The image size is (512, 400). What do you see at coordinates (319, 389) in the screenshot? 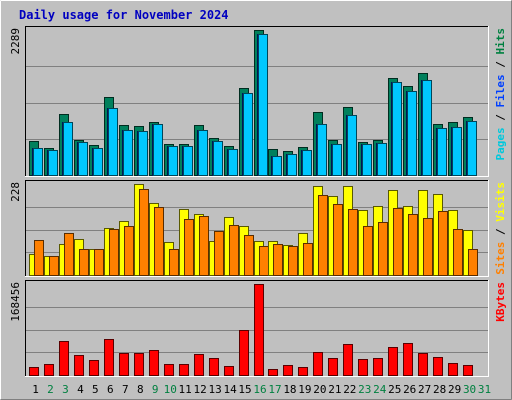
I see `x-tick-label: 20` at bounding box center [319, 389].